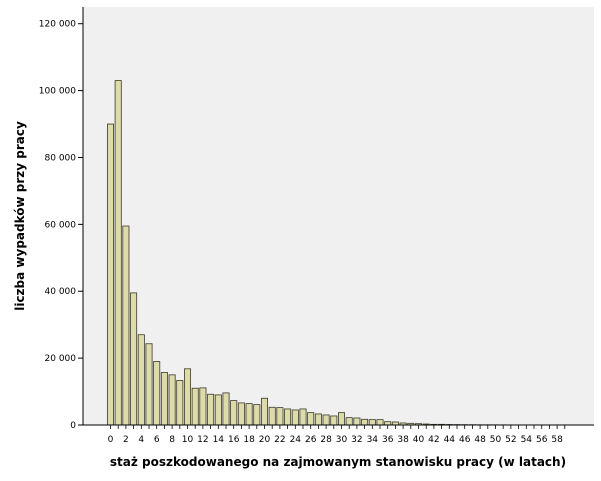 Image resolution: width=601 pixels, height=481 pixels. Describe the element at coordinates (496, 440) in the screenshot. I see `x-tick-label: 50` at that location.